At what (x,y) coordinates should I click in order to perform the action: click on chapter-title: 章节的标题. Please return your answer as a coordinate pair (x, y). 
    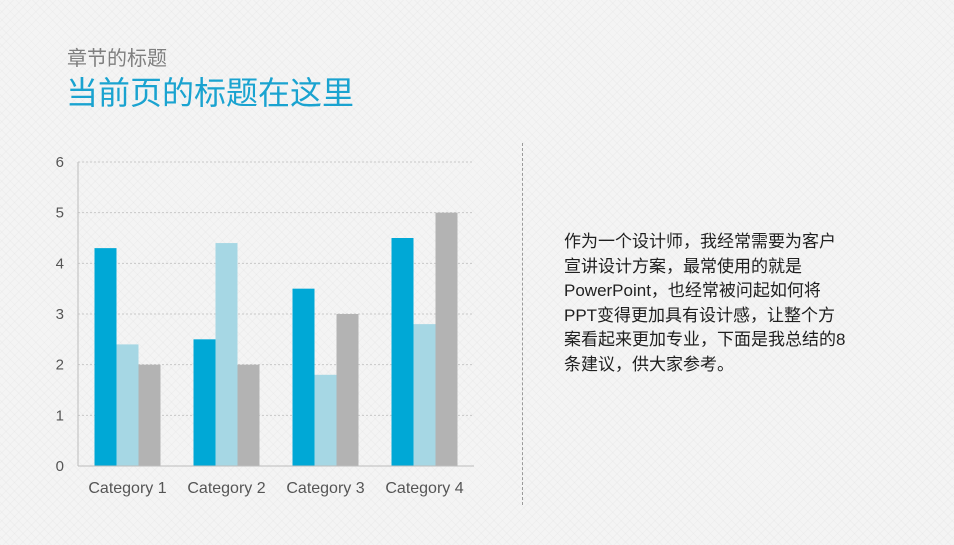
    Looking at the image, I should click on (117, 59).